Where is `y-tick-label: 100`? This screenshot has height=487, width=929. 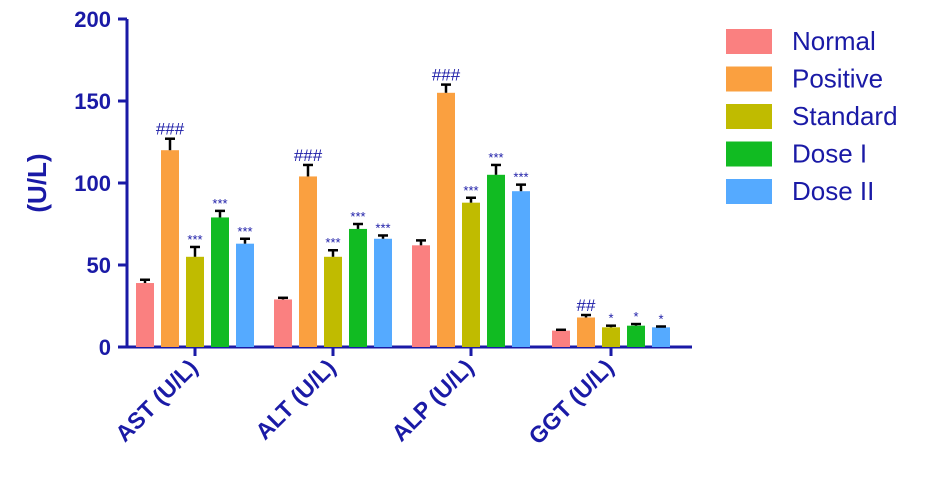 y-tick-label: 100 is located at coordinates (92, 183).